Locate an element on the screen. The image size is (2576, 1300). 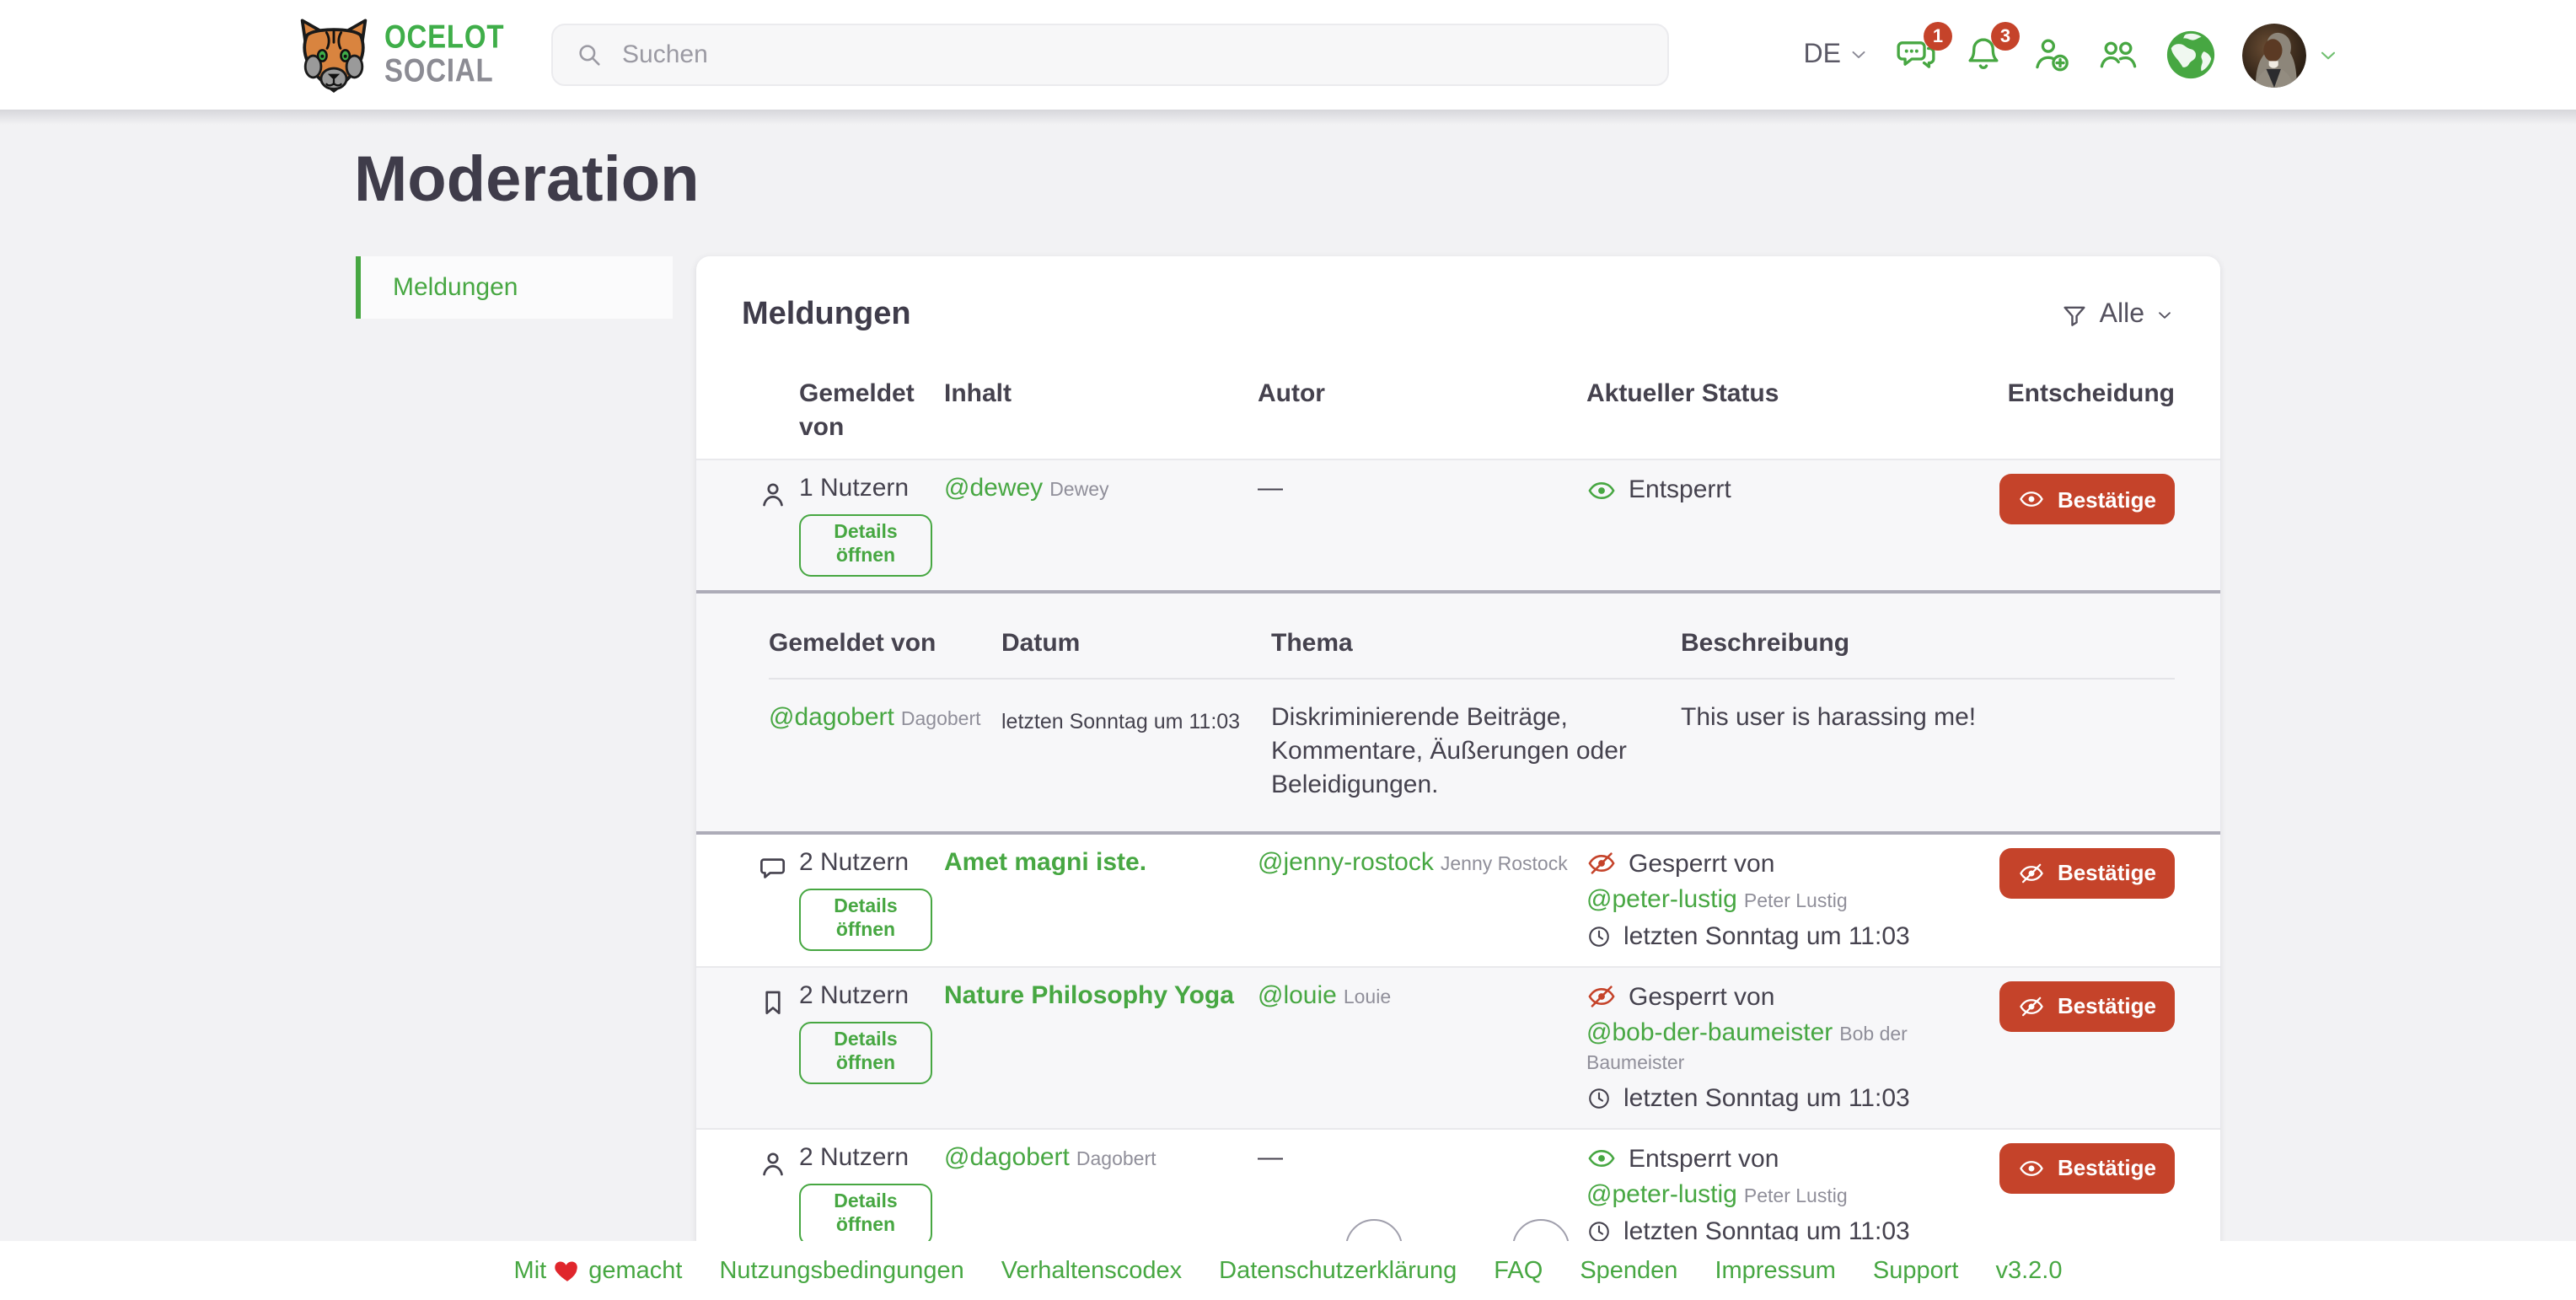
report-description: This user is harassing me! is located at coordinates (1829, 717).